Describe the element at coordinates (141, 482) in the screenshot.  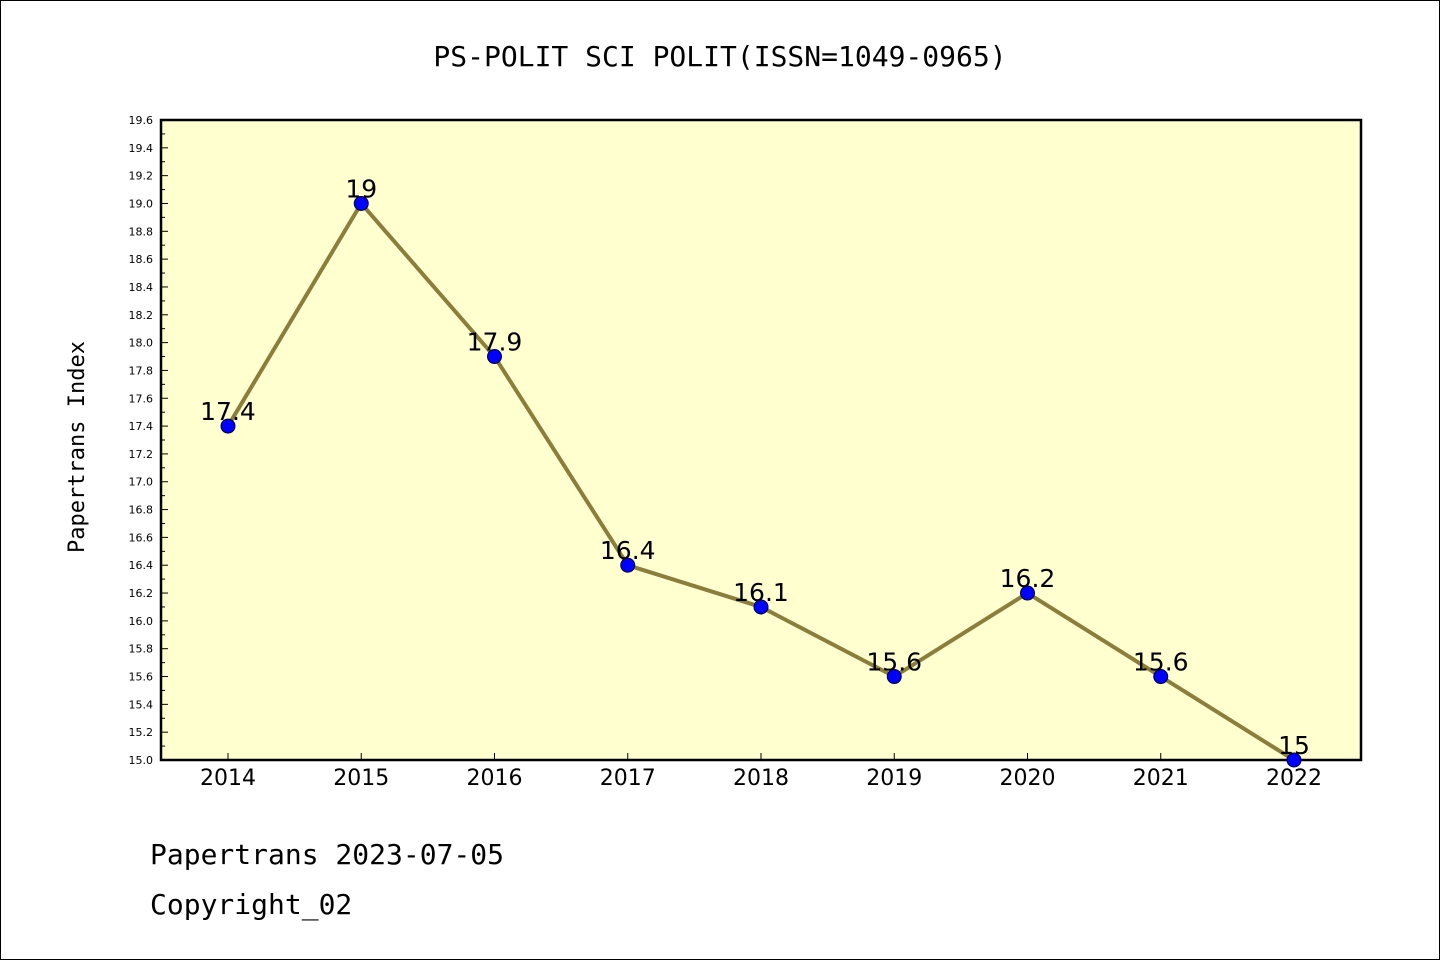
I see `y-tick-label-10: 17.0` at that location.